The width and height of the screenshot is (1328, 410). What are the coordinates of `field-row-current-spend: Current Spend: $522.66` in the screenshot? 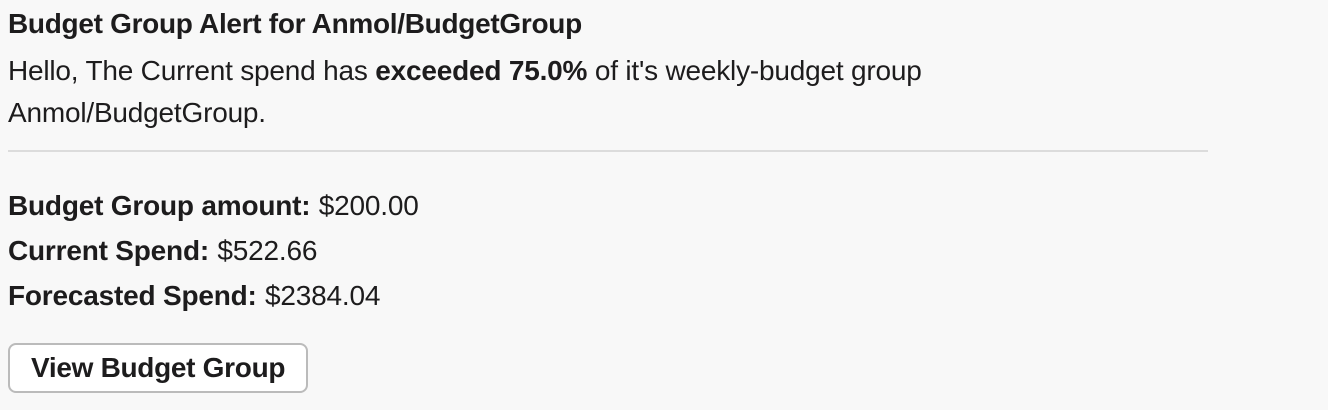 It's located at (668, 250).